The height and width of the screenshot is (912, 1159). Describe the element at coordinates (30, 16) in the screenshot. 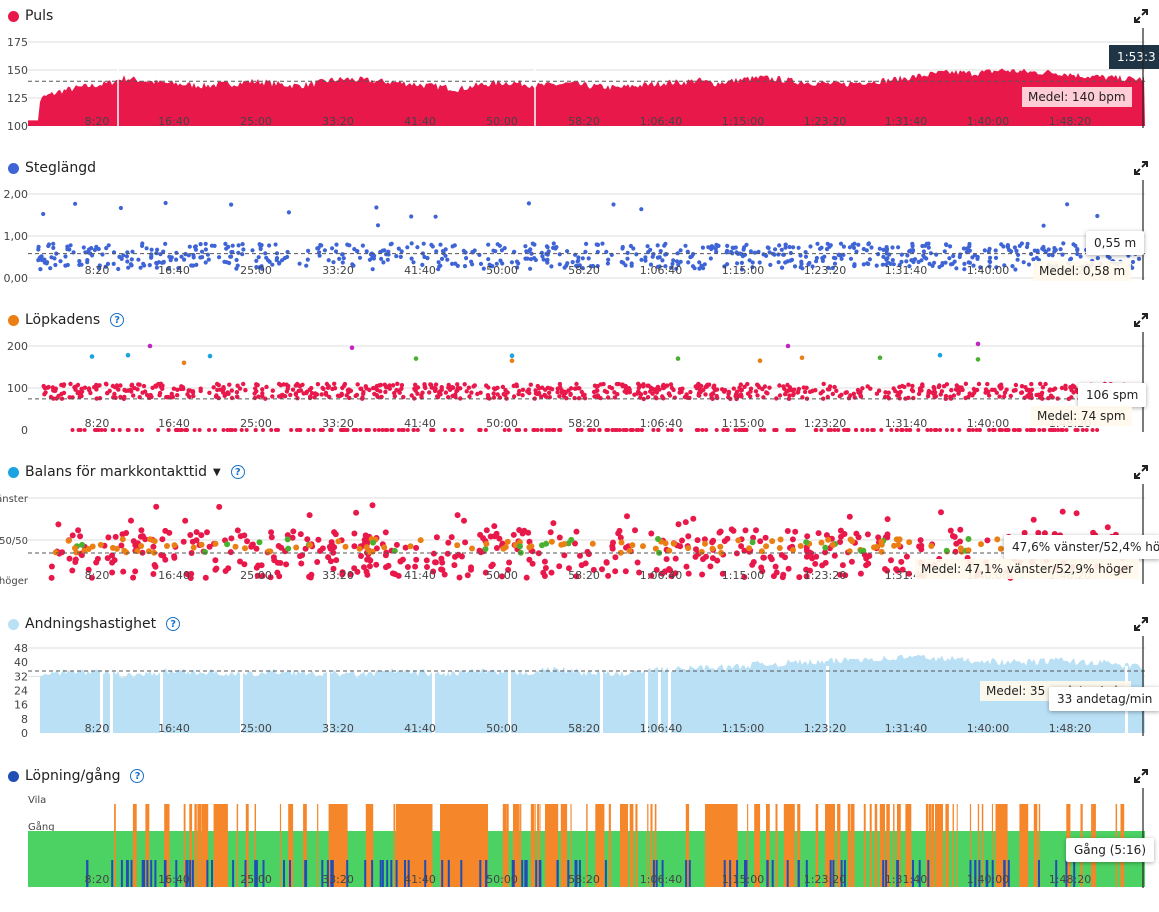

I see `panel-title: Puls` at that location.